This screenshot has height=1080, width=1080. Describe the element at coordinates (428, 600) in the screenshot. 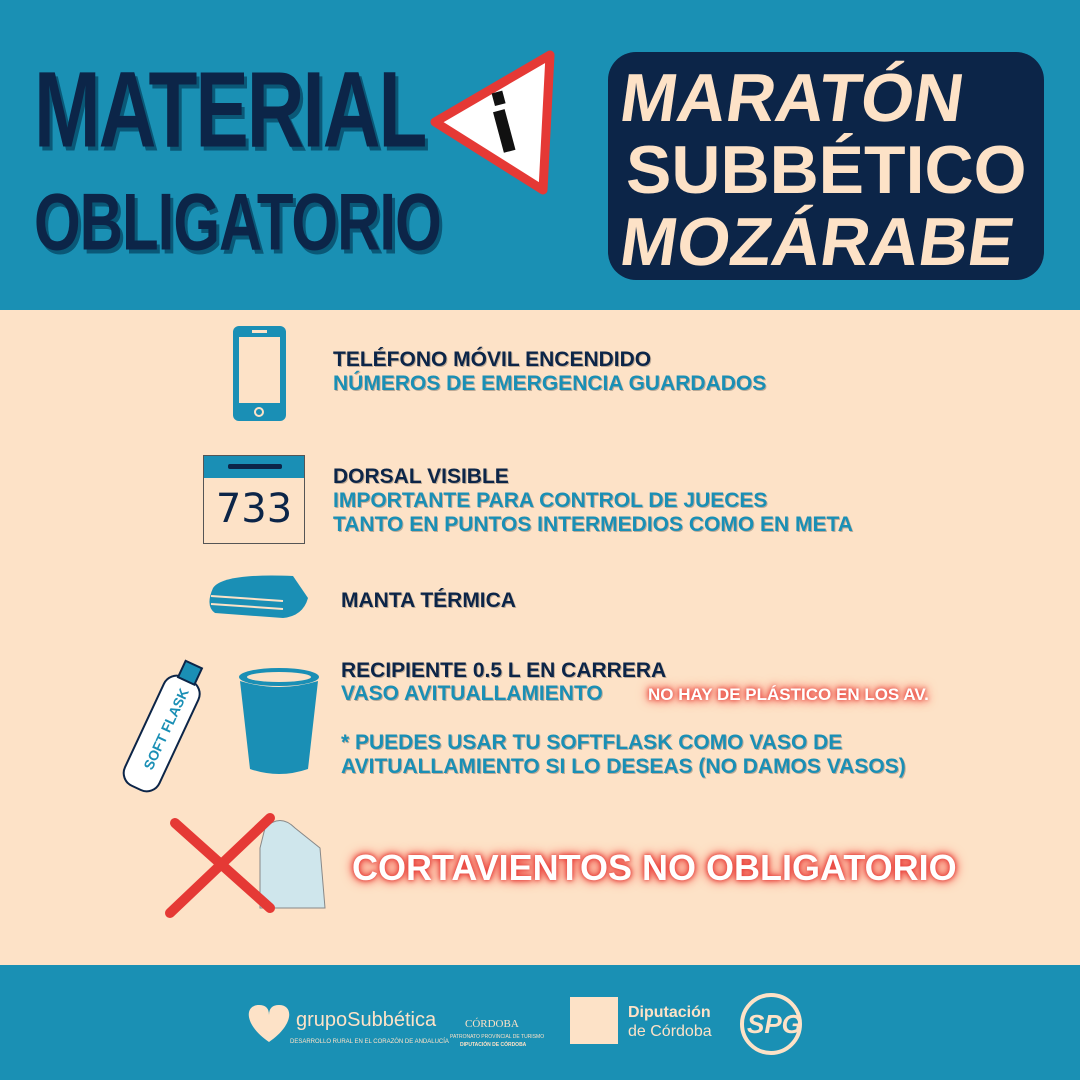

I see `item3-line1: MANTA TÉRMICA` at that location.